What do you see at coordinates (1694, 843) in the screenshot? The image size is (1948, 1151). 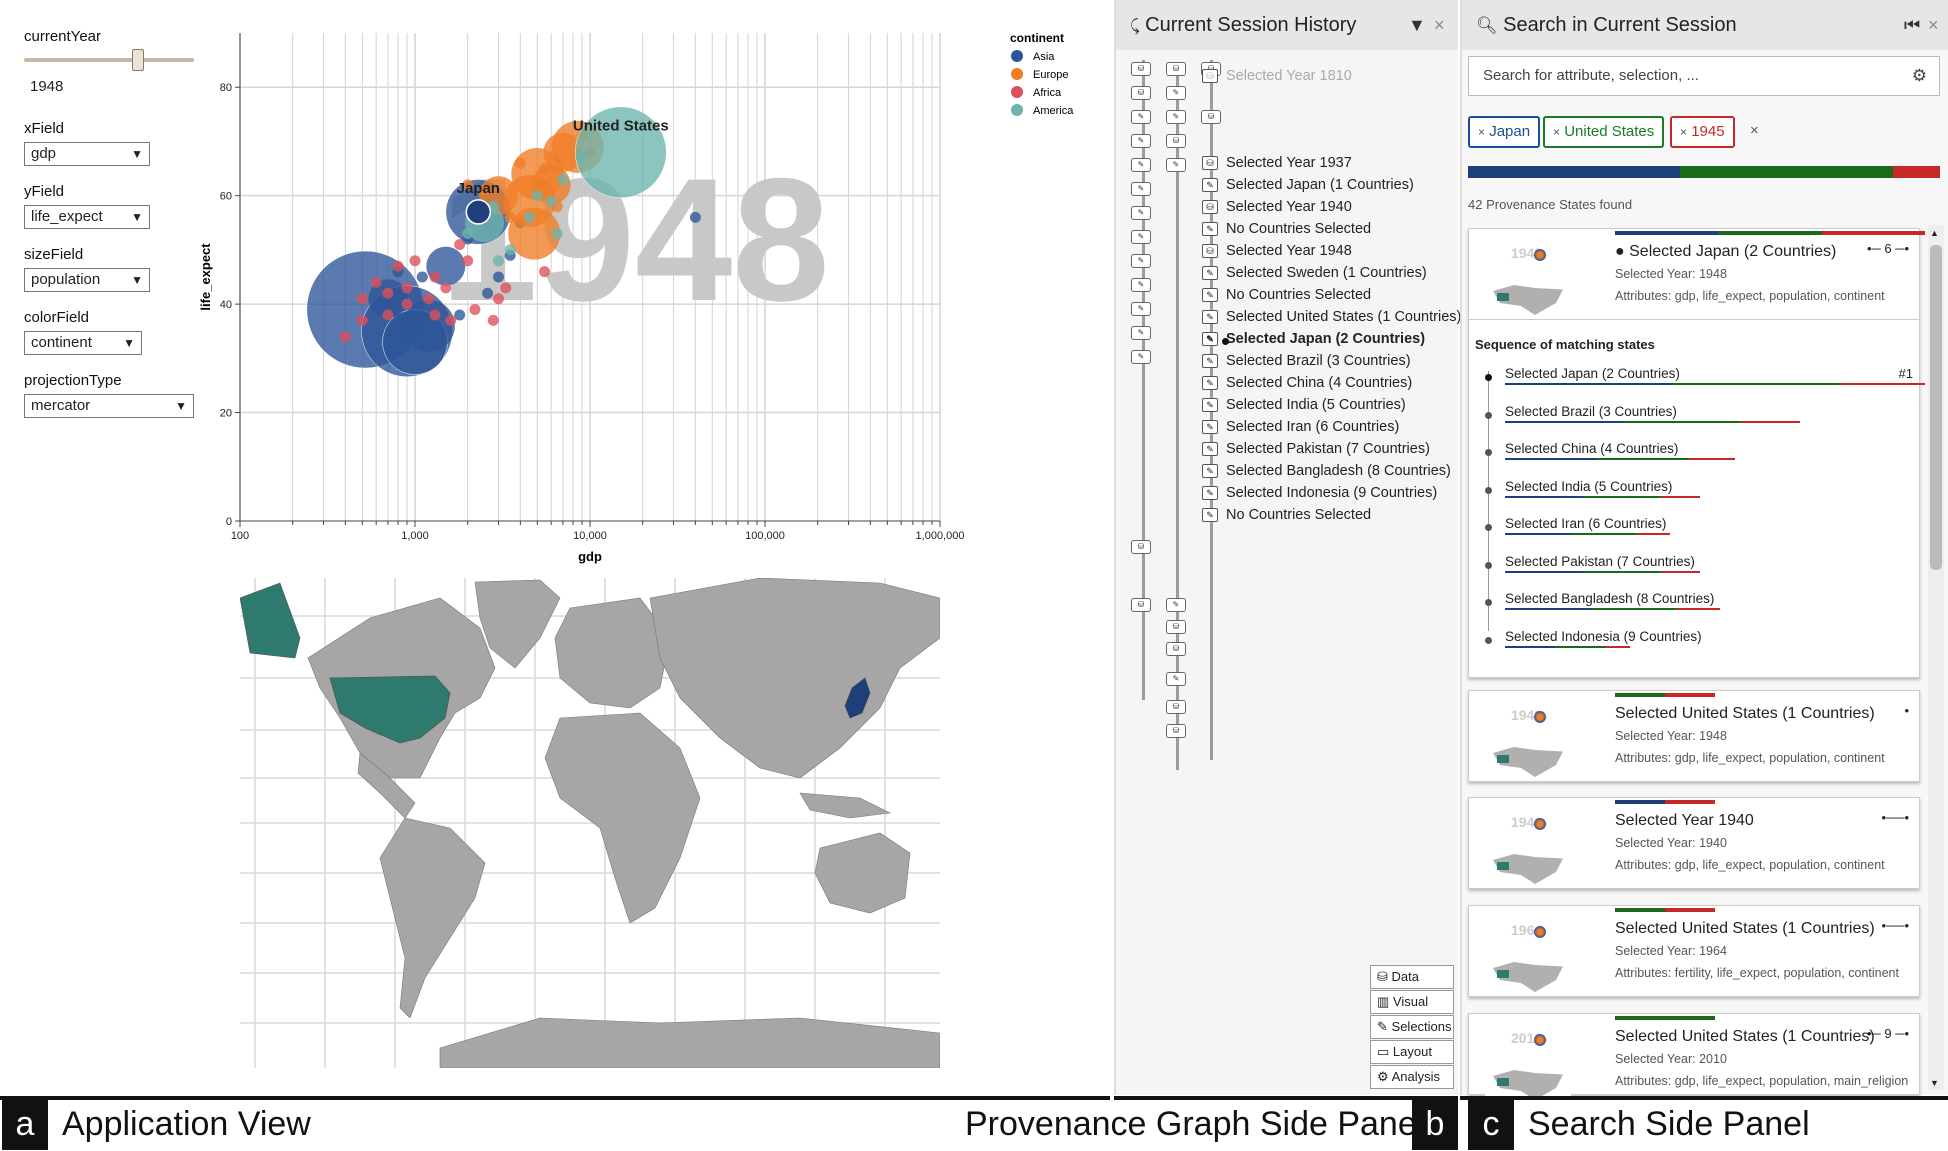 I see `result-card: 1940 Selected Year 1940 Selected Year` at bounding box center [1694, 843].